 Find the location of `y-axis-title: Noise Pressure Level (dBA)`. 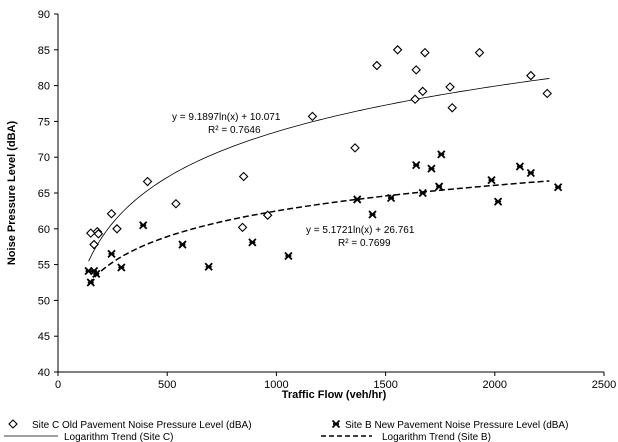

y-axis-title: Noise Pressure Level (dBA) is located at coordinates (12, 193).